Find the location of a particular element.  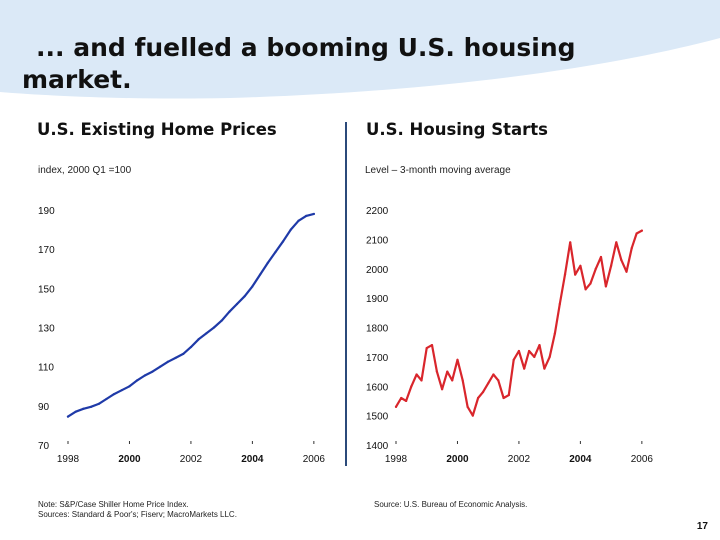

page-number: 17 is located at coordinates (702, 526).